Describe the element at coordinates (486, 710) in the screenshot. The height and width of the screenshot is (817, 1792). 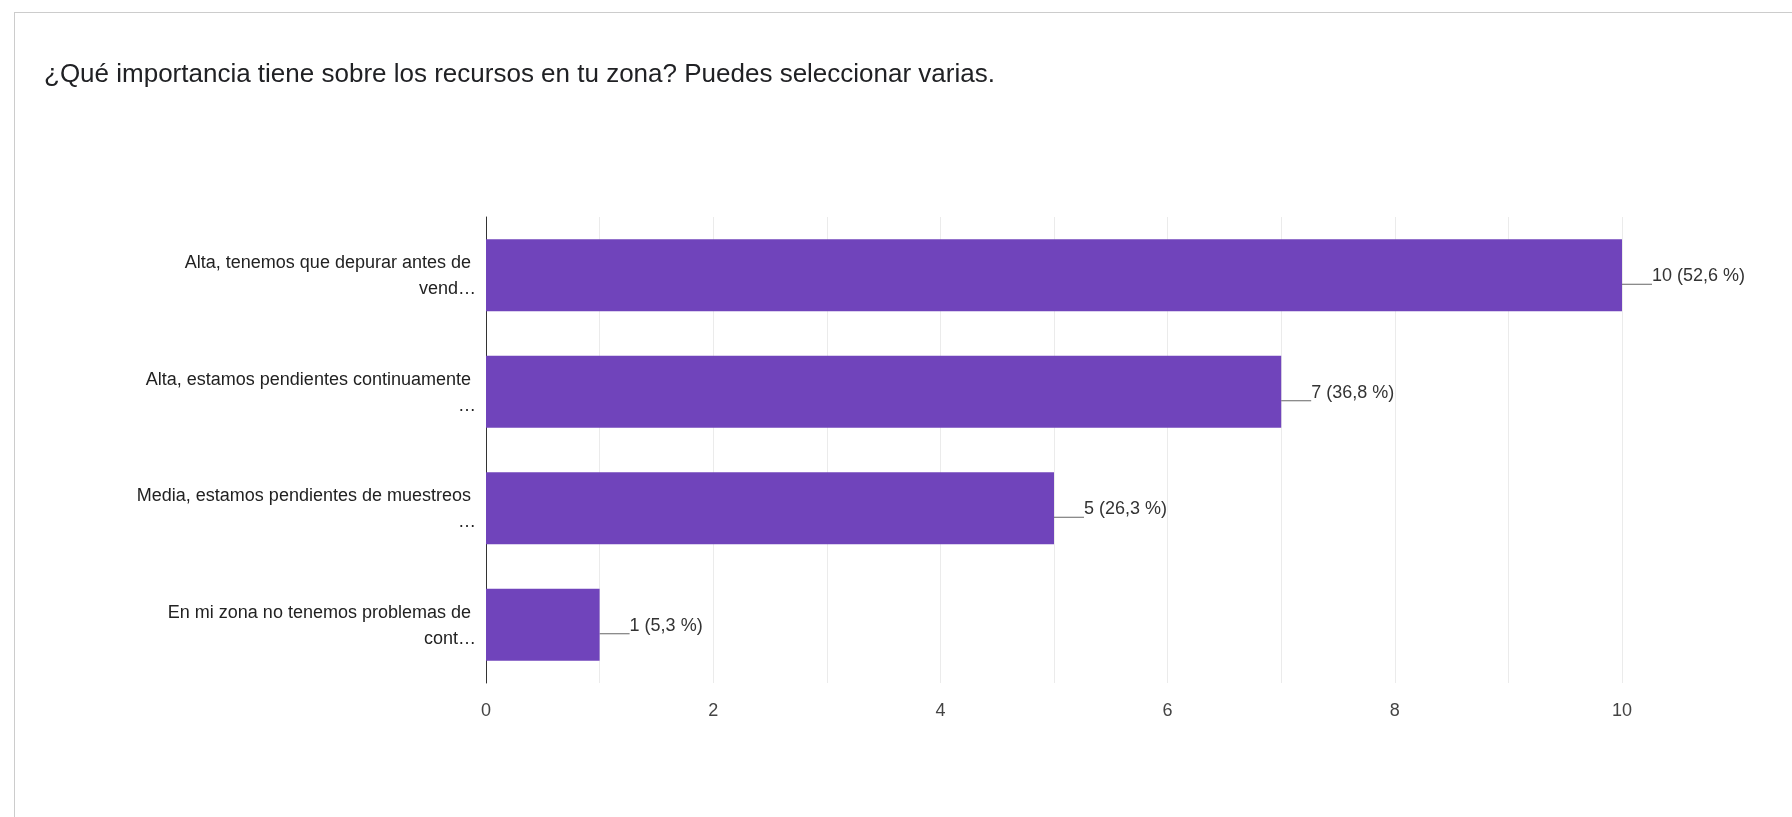
I see `x-tick-label: 0` at that location.